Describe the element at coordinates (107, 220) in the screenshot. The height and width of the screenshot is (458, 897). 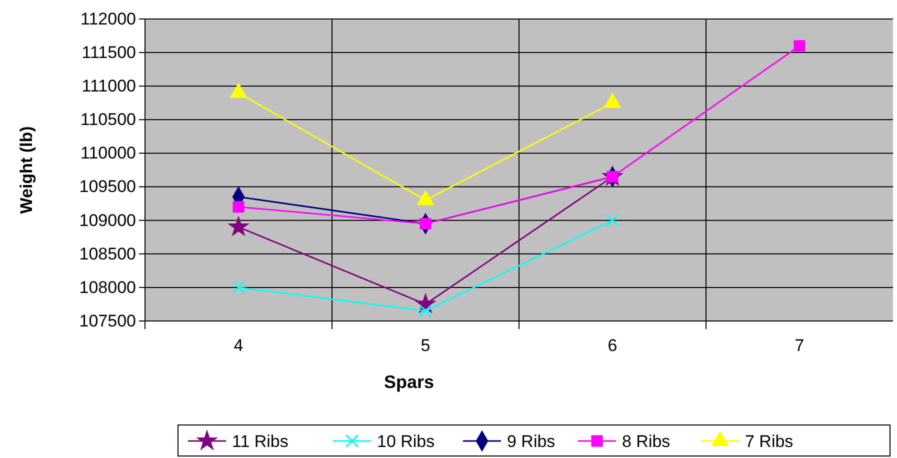
I see `y-tick-label: 109000` at that location.